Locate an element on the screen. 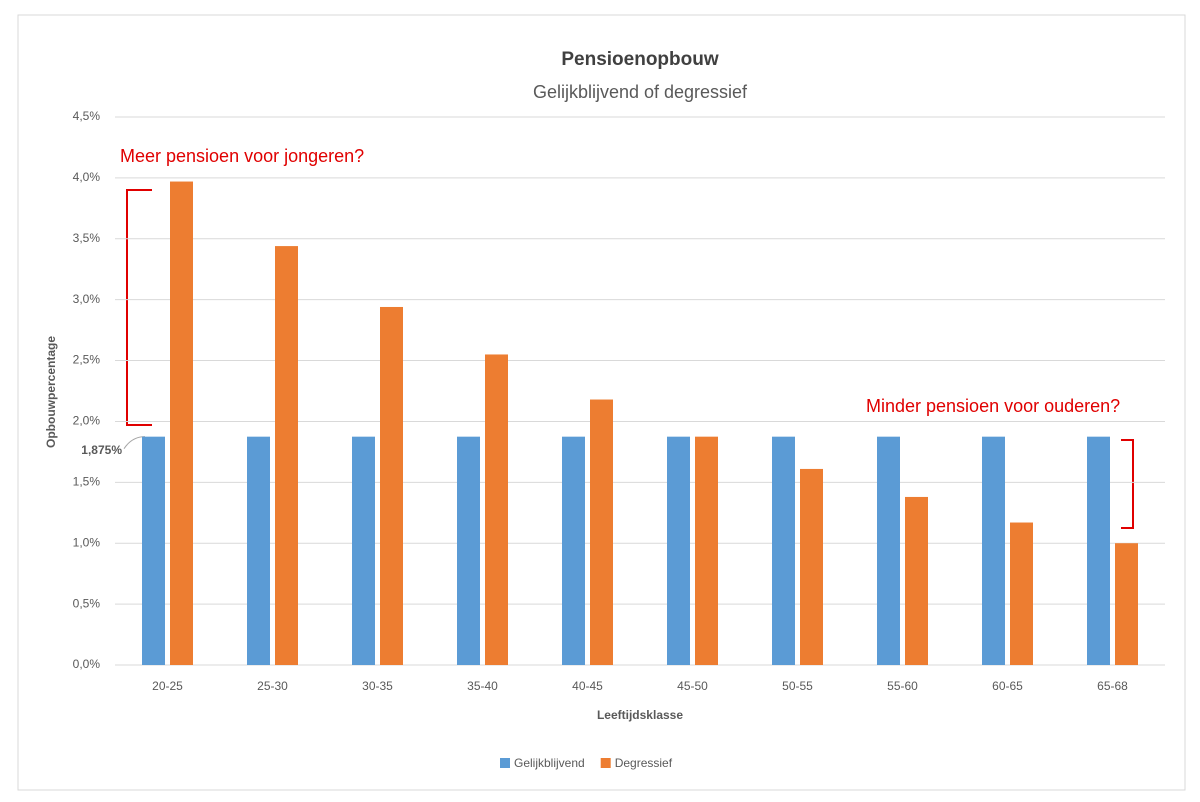 The width and height of the screenshot is (1200, 802). y-tick-label: 4,0% is located at coordinates (87, 177).